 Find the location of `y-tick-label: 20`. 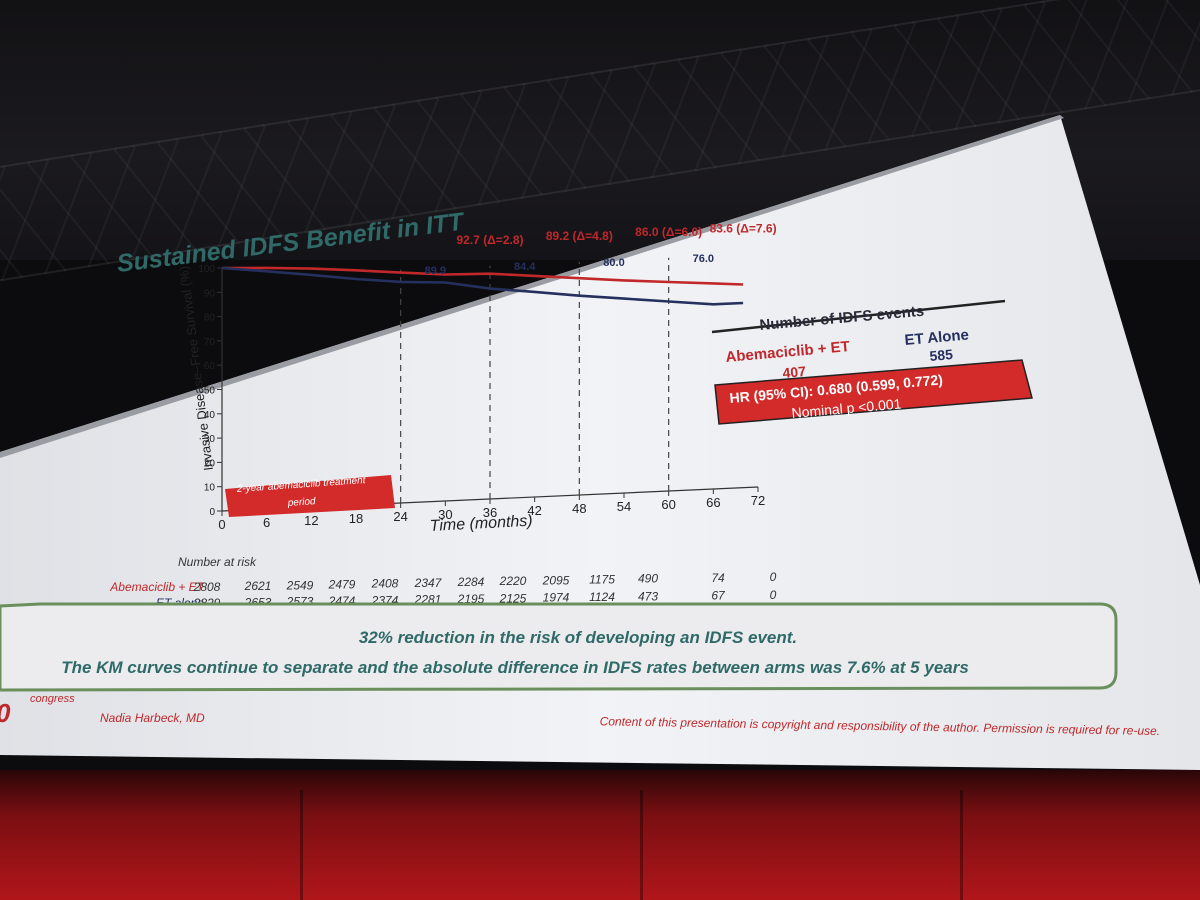

y-tick-label: 20 is located at coordinates (210, 463).